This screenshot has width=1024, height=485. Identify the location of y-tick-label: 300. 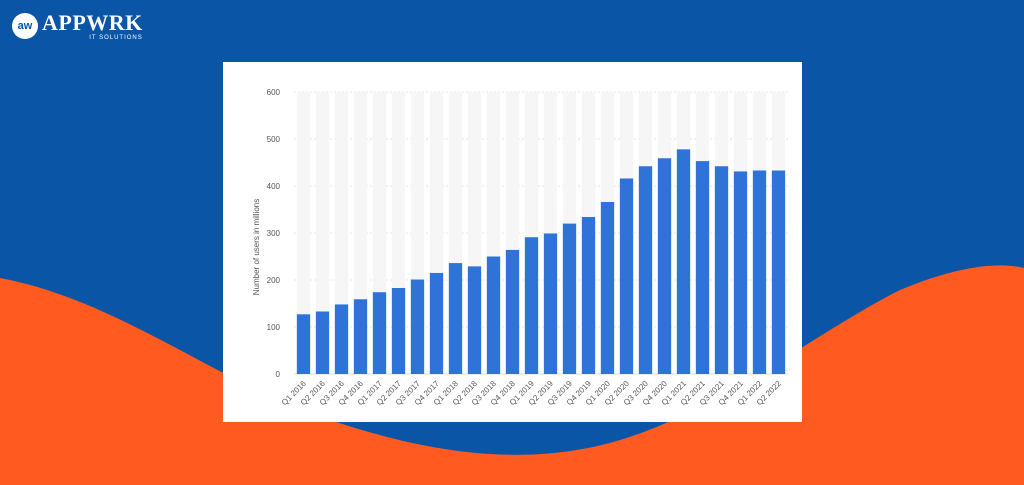
(274, 233).